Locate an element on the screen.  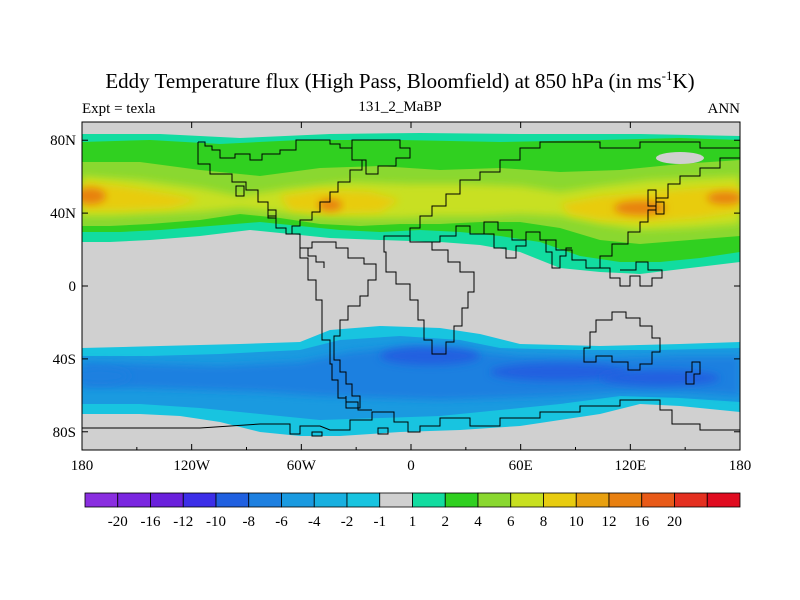
colorbar-label: -12 is located at coordinates (183, 522).